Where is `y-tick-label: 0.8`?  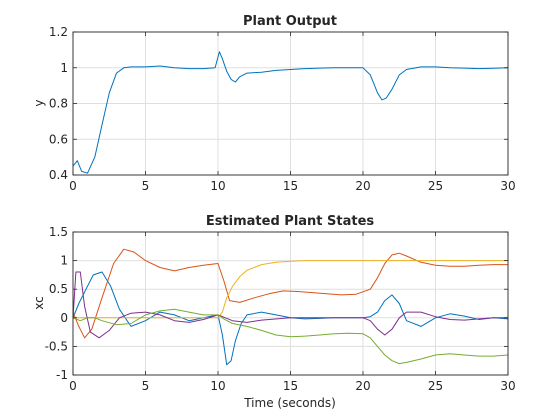
y-tick-label: 0.8 is located at coordinates (58, 104).